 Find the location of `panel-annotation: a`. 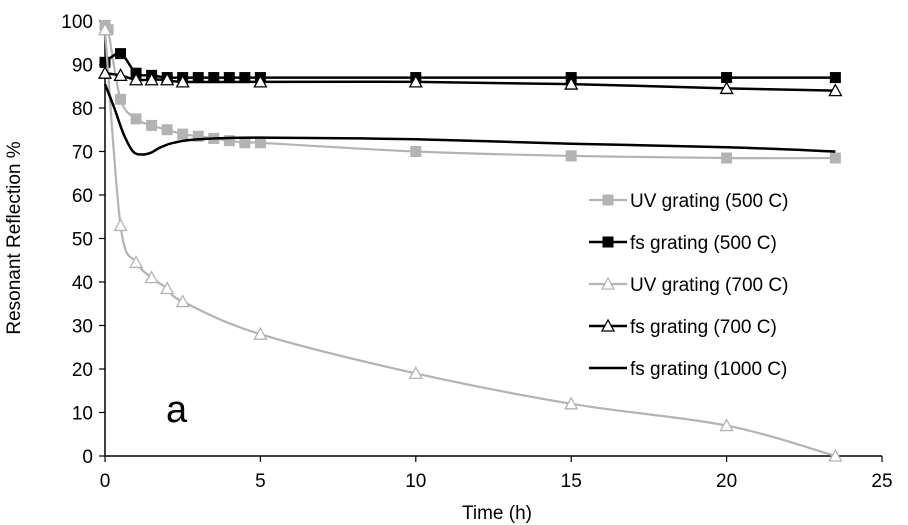

panel-annotation: a is located at coordinates (177, 410).